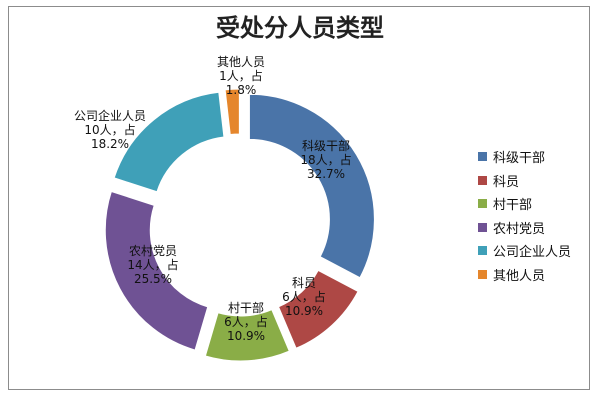 Image resolution: width=600 pixels, height=400 pixels. I want to click on legend-item-3: 农村党员, so click(524, 228).